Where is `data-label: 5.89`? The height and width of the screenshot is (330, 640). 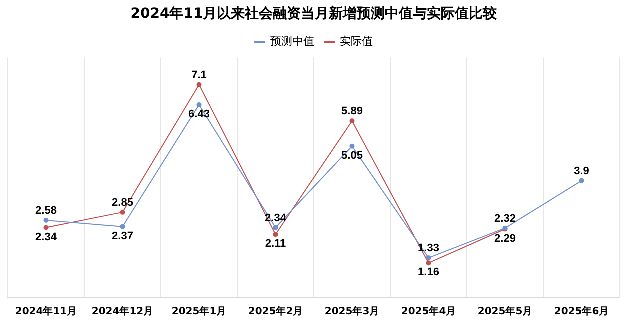 data-label: 5.89 is located at coordinates (352, 112).